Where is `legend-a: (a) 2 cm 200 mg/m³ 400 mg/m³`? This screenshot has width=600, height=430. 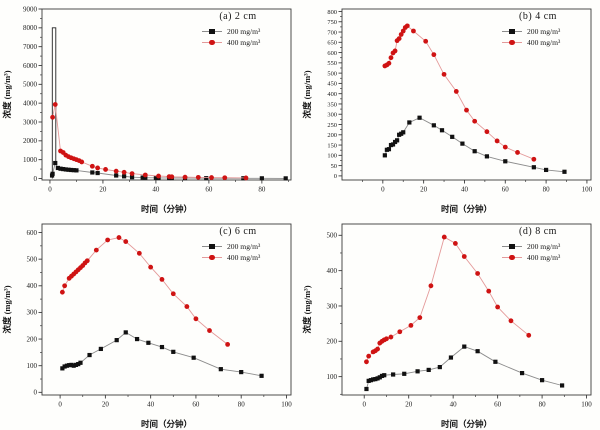 legend-a: (a) 2 cm 200 mg/m³ 400 mg/m³ is located at coordinates (238, 30).